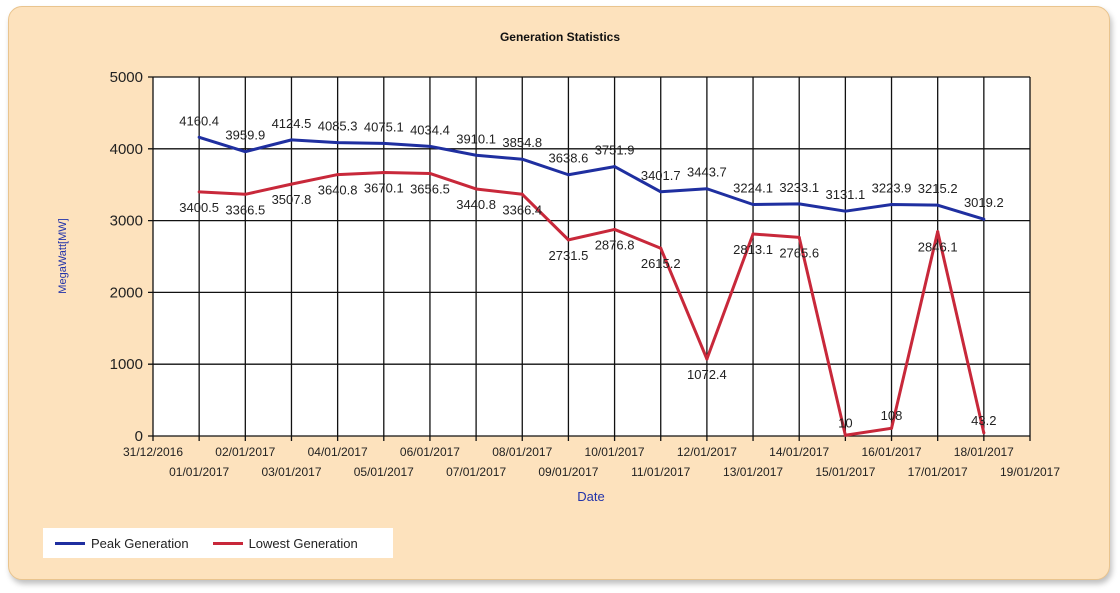 This screenshot has width=1120, height=593. I want to click on legend-label-peak: Peak Generation, so click(140, 543).